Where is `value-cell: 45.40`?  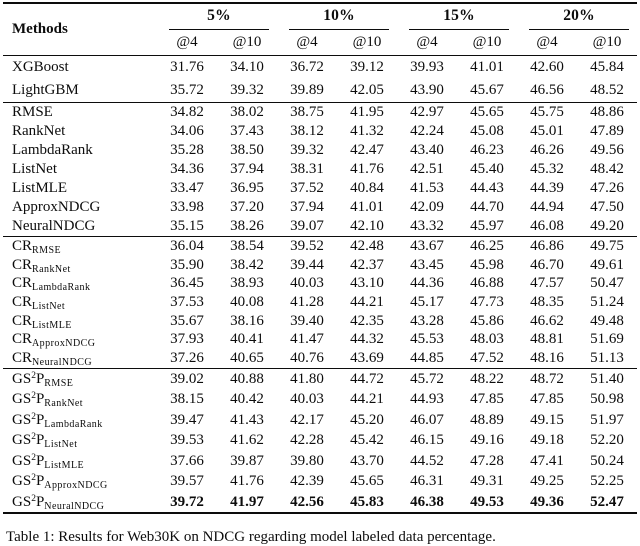
value-cell: 45.40 is located at coordinates (487, 169).